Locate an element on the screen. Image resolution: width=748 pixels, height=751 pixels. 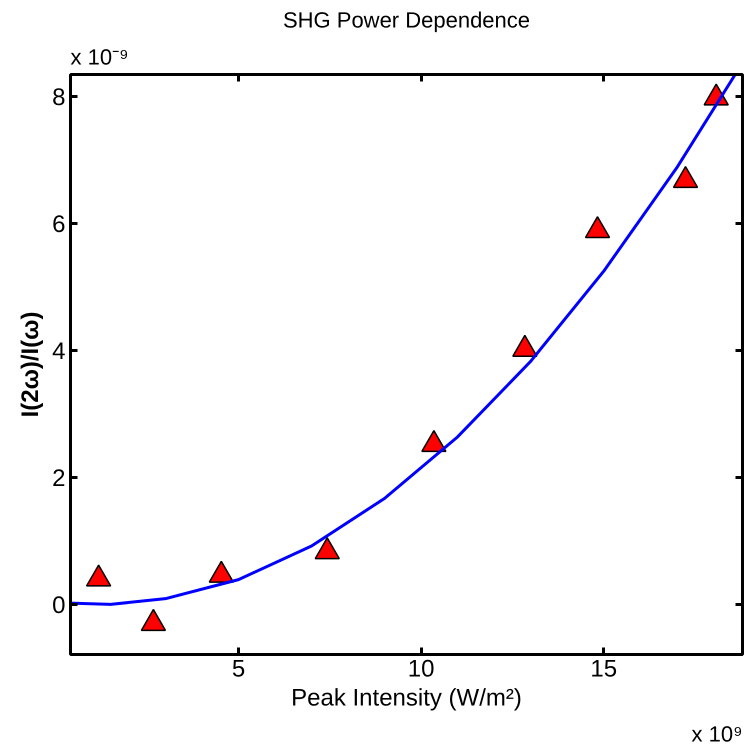
text: x 10⁹ is located at coordinates (717, 734).